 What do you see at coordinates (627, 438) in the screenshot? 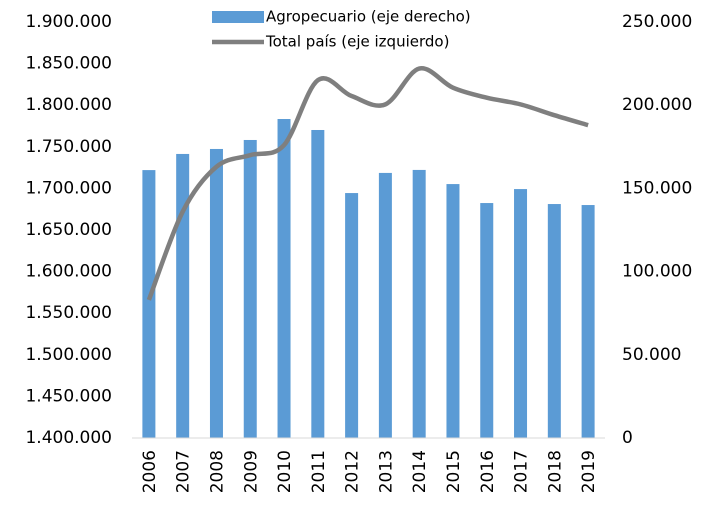
I see `y2-tick-label: 0` at bounding box center [627, 438].